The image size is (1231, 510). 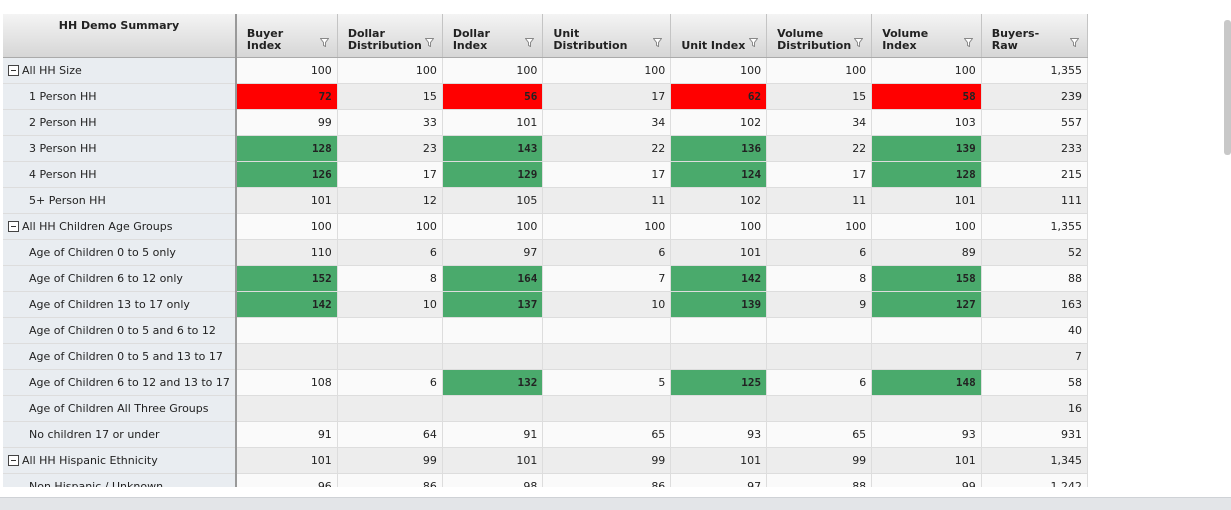 I want to click on column-header: Buyer Index, so click(x=286, y=36).